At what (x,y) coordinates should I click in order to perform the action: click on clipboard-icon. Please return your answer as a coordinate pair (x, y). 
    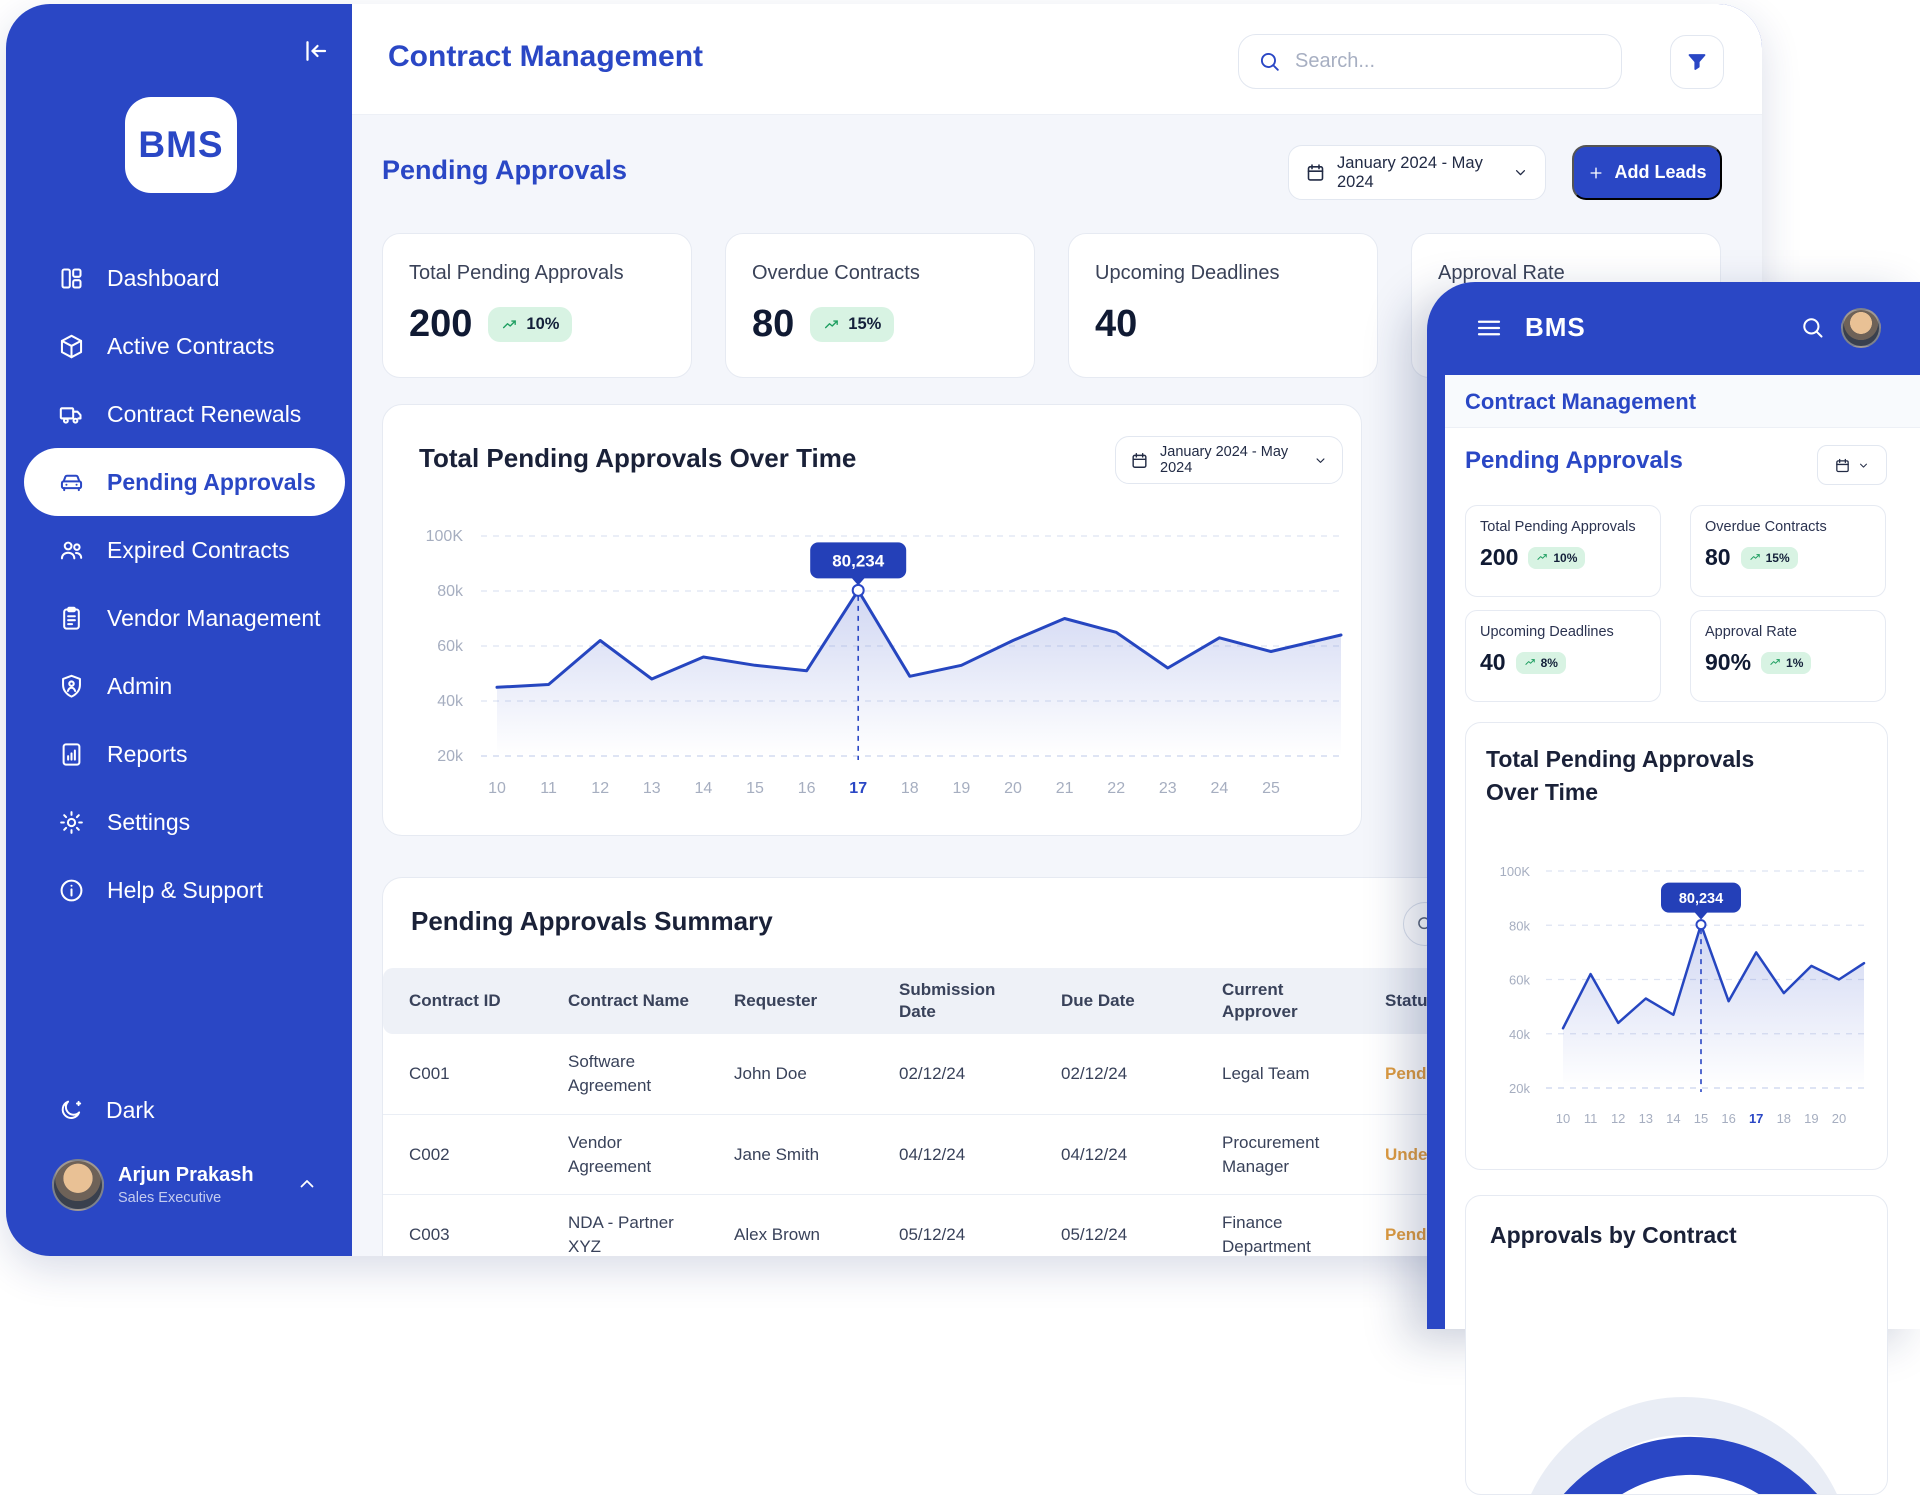
    Looking at the image, I should click on (71, 618).